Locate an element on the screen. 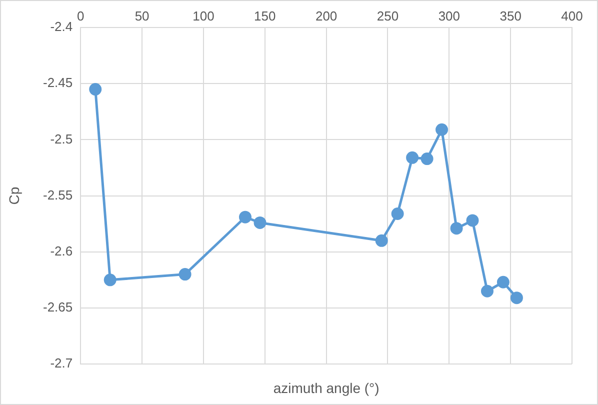 The image size is (598, 405). y-tick-label: -2.7 is located at coordinates (61, 363).